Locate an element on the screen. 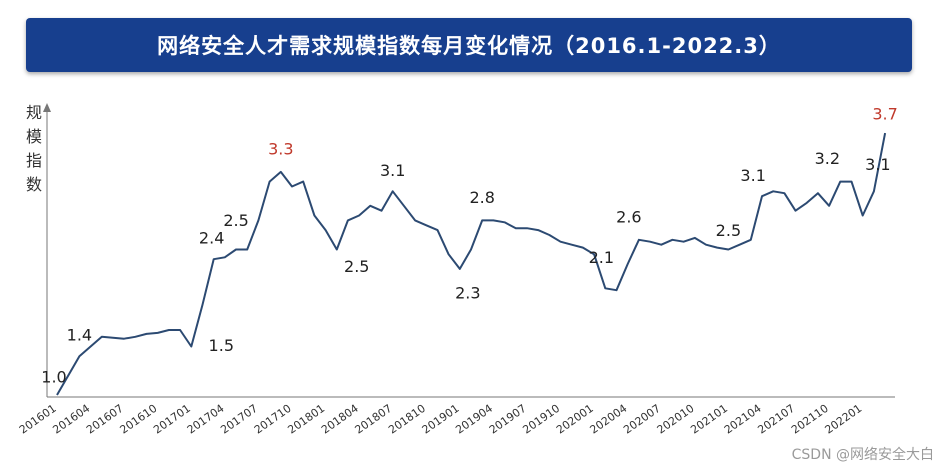 The height and width of the screenshot is (470, 942). chart-title: 网络安全人才需求规模指数每月变化情况（2016.1-2022.3） is located at coordinates (469, 46).